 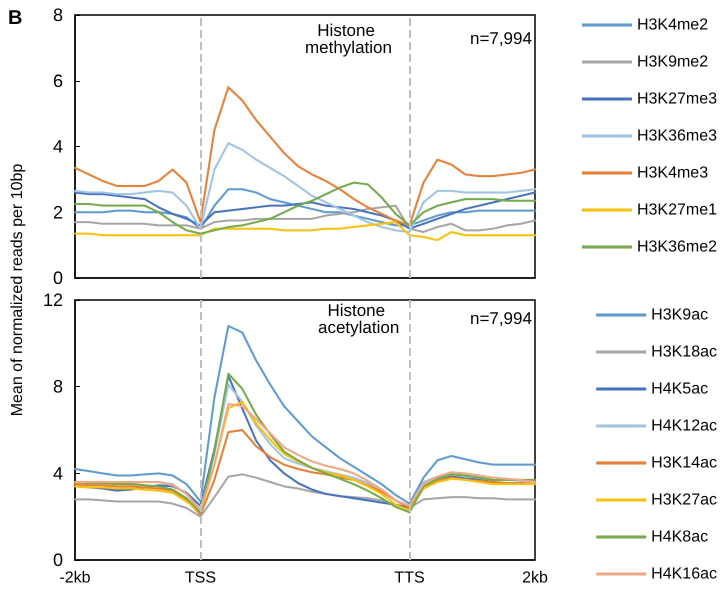 I want to click on legend-label: H3K27me1, so click(x=677, y=210).